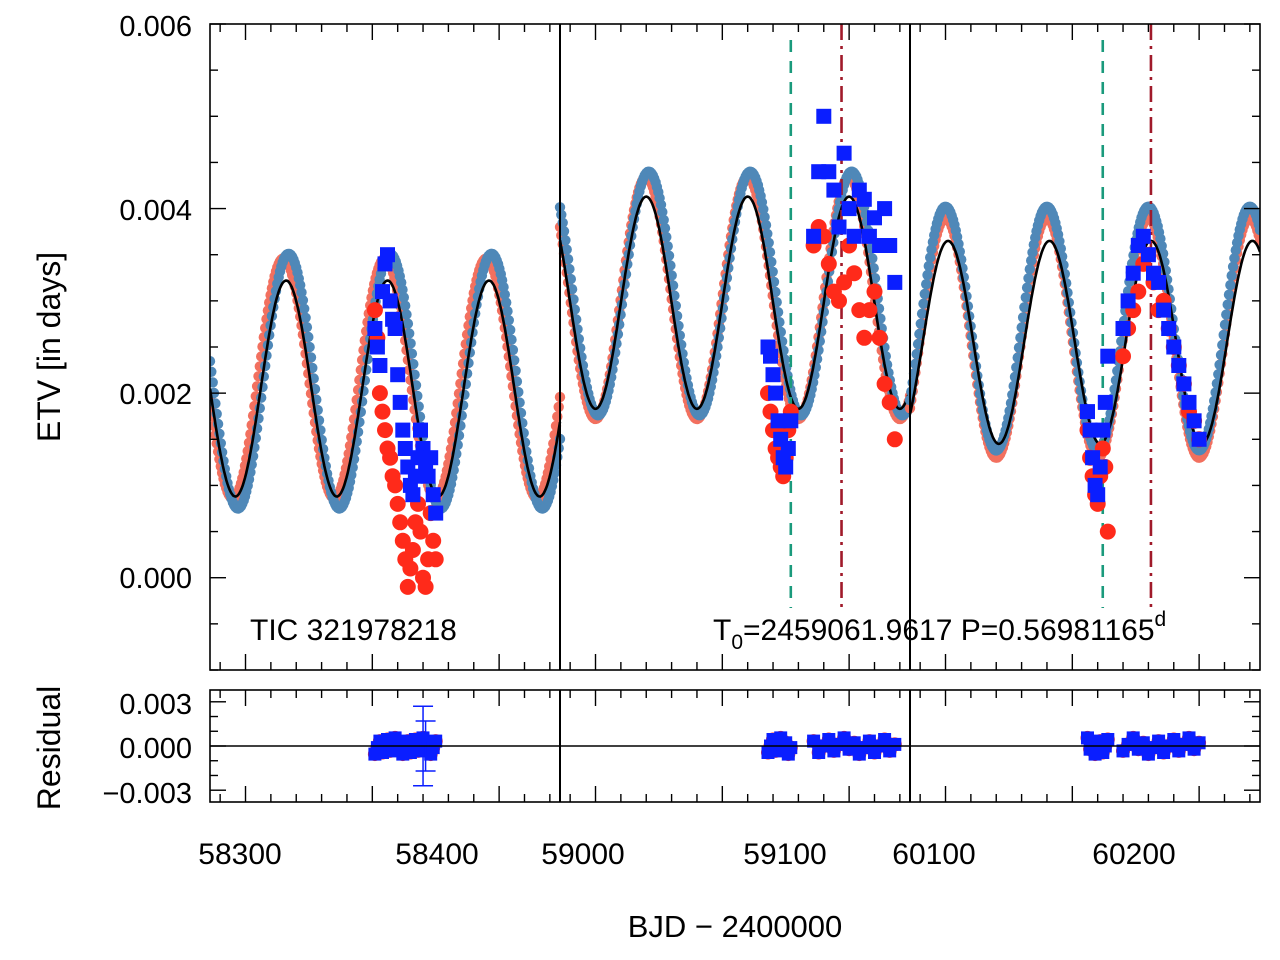 The width and height of the screenshot is (1280, 960). I want to click on ephemeris-t-subscript: 0, so click(737, 642).